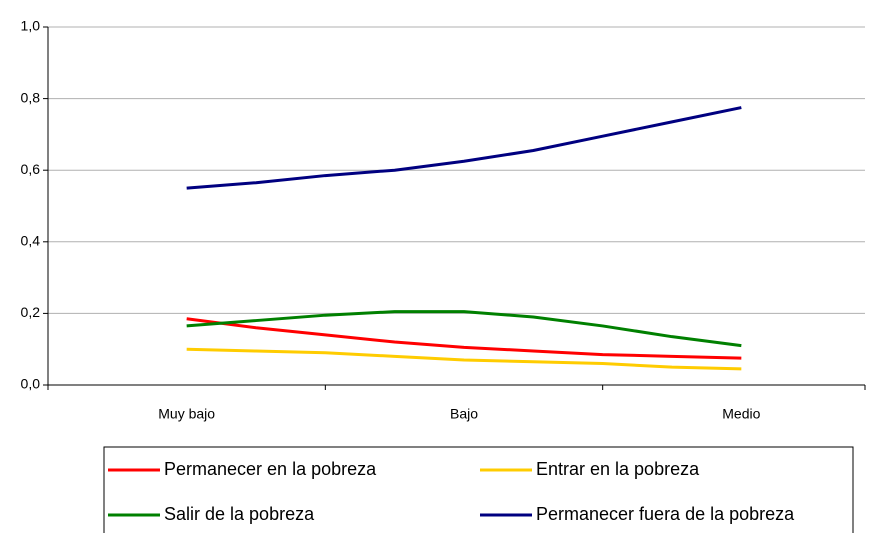 The image size is (870, 533). Describe the element at coordinates (270, 469) in the screenshot. I see `legend-label: Permanecer en la pobreza` at that location.